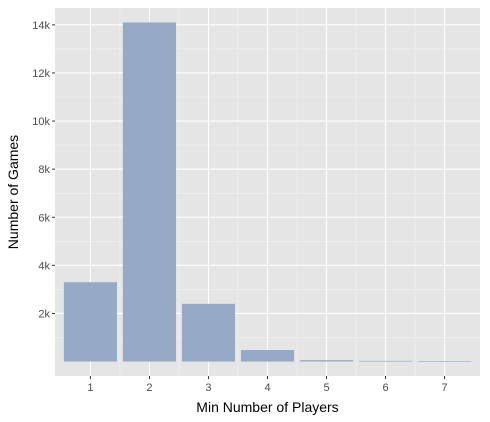 The height and width of the screenshot is (422, 490). What do you see at coordinates (13, 192) in the screenshot?
I see `y-axis-title: Number of Games` at bounding box center [13, 192].